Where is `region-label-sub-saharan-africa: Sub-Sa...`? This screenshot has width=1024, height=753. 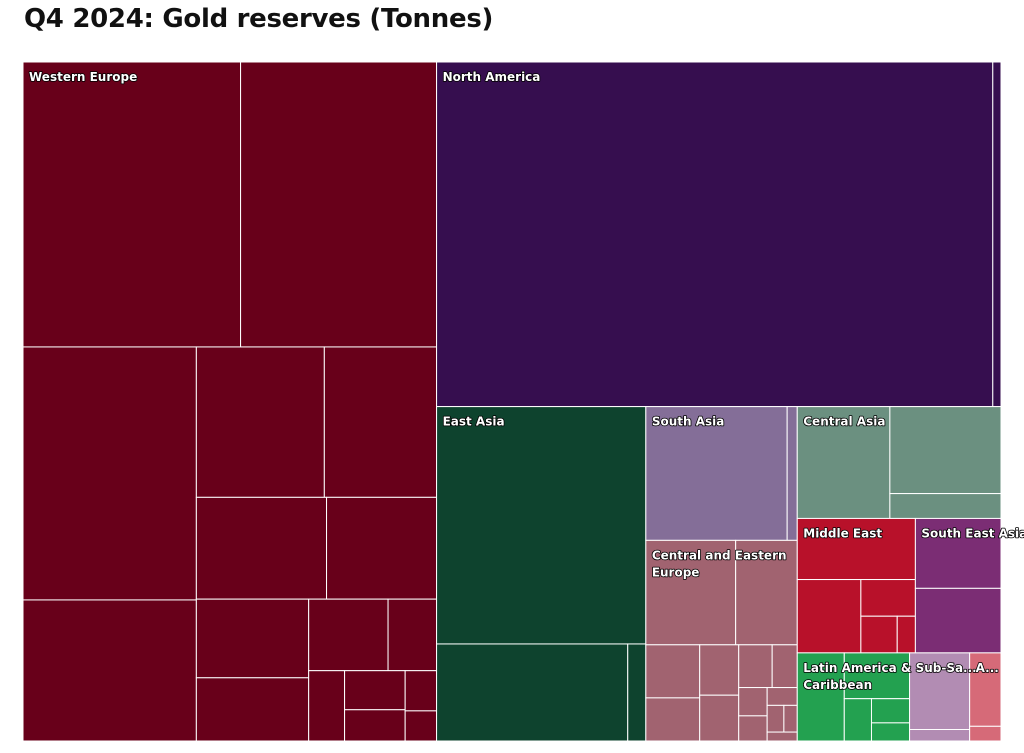 region-label-sub-saharan-africa: Sub-Sa... is located at coordinates (946, 668).